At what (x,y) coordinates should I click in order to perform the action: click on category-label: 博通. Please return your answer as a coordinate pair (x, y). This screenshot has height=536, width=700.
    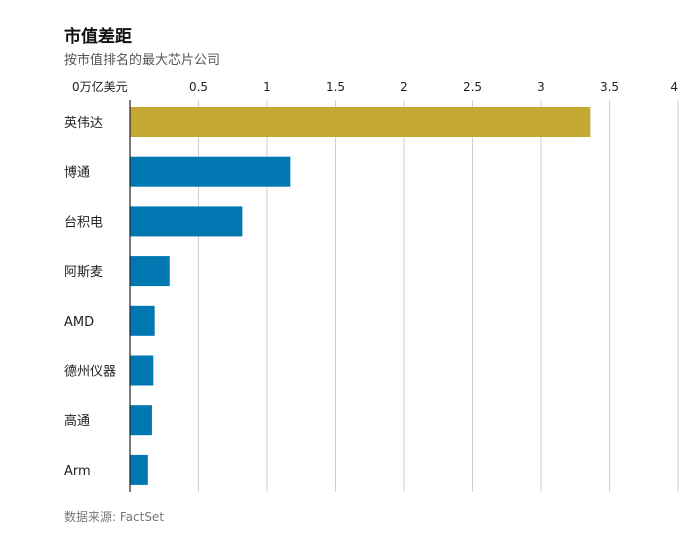
    Looking at the image, I should click on (77, 173).